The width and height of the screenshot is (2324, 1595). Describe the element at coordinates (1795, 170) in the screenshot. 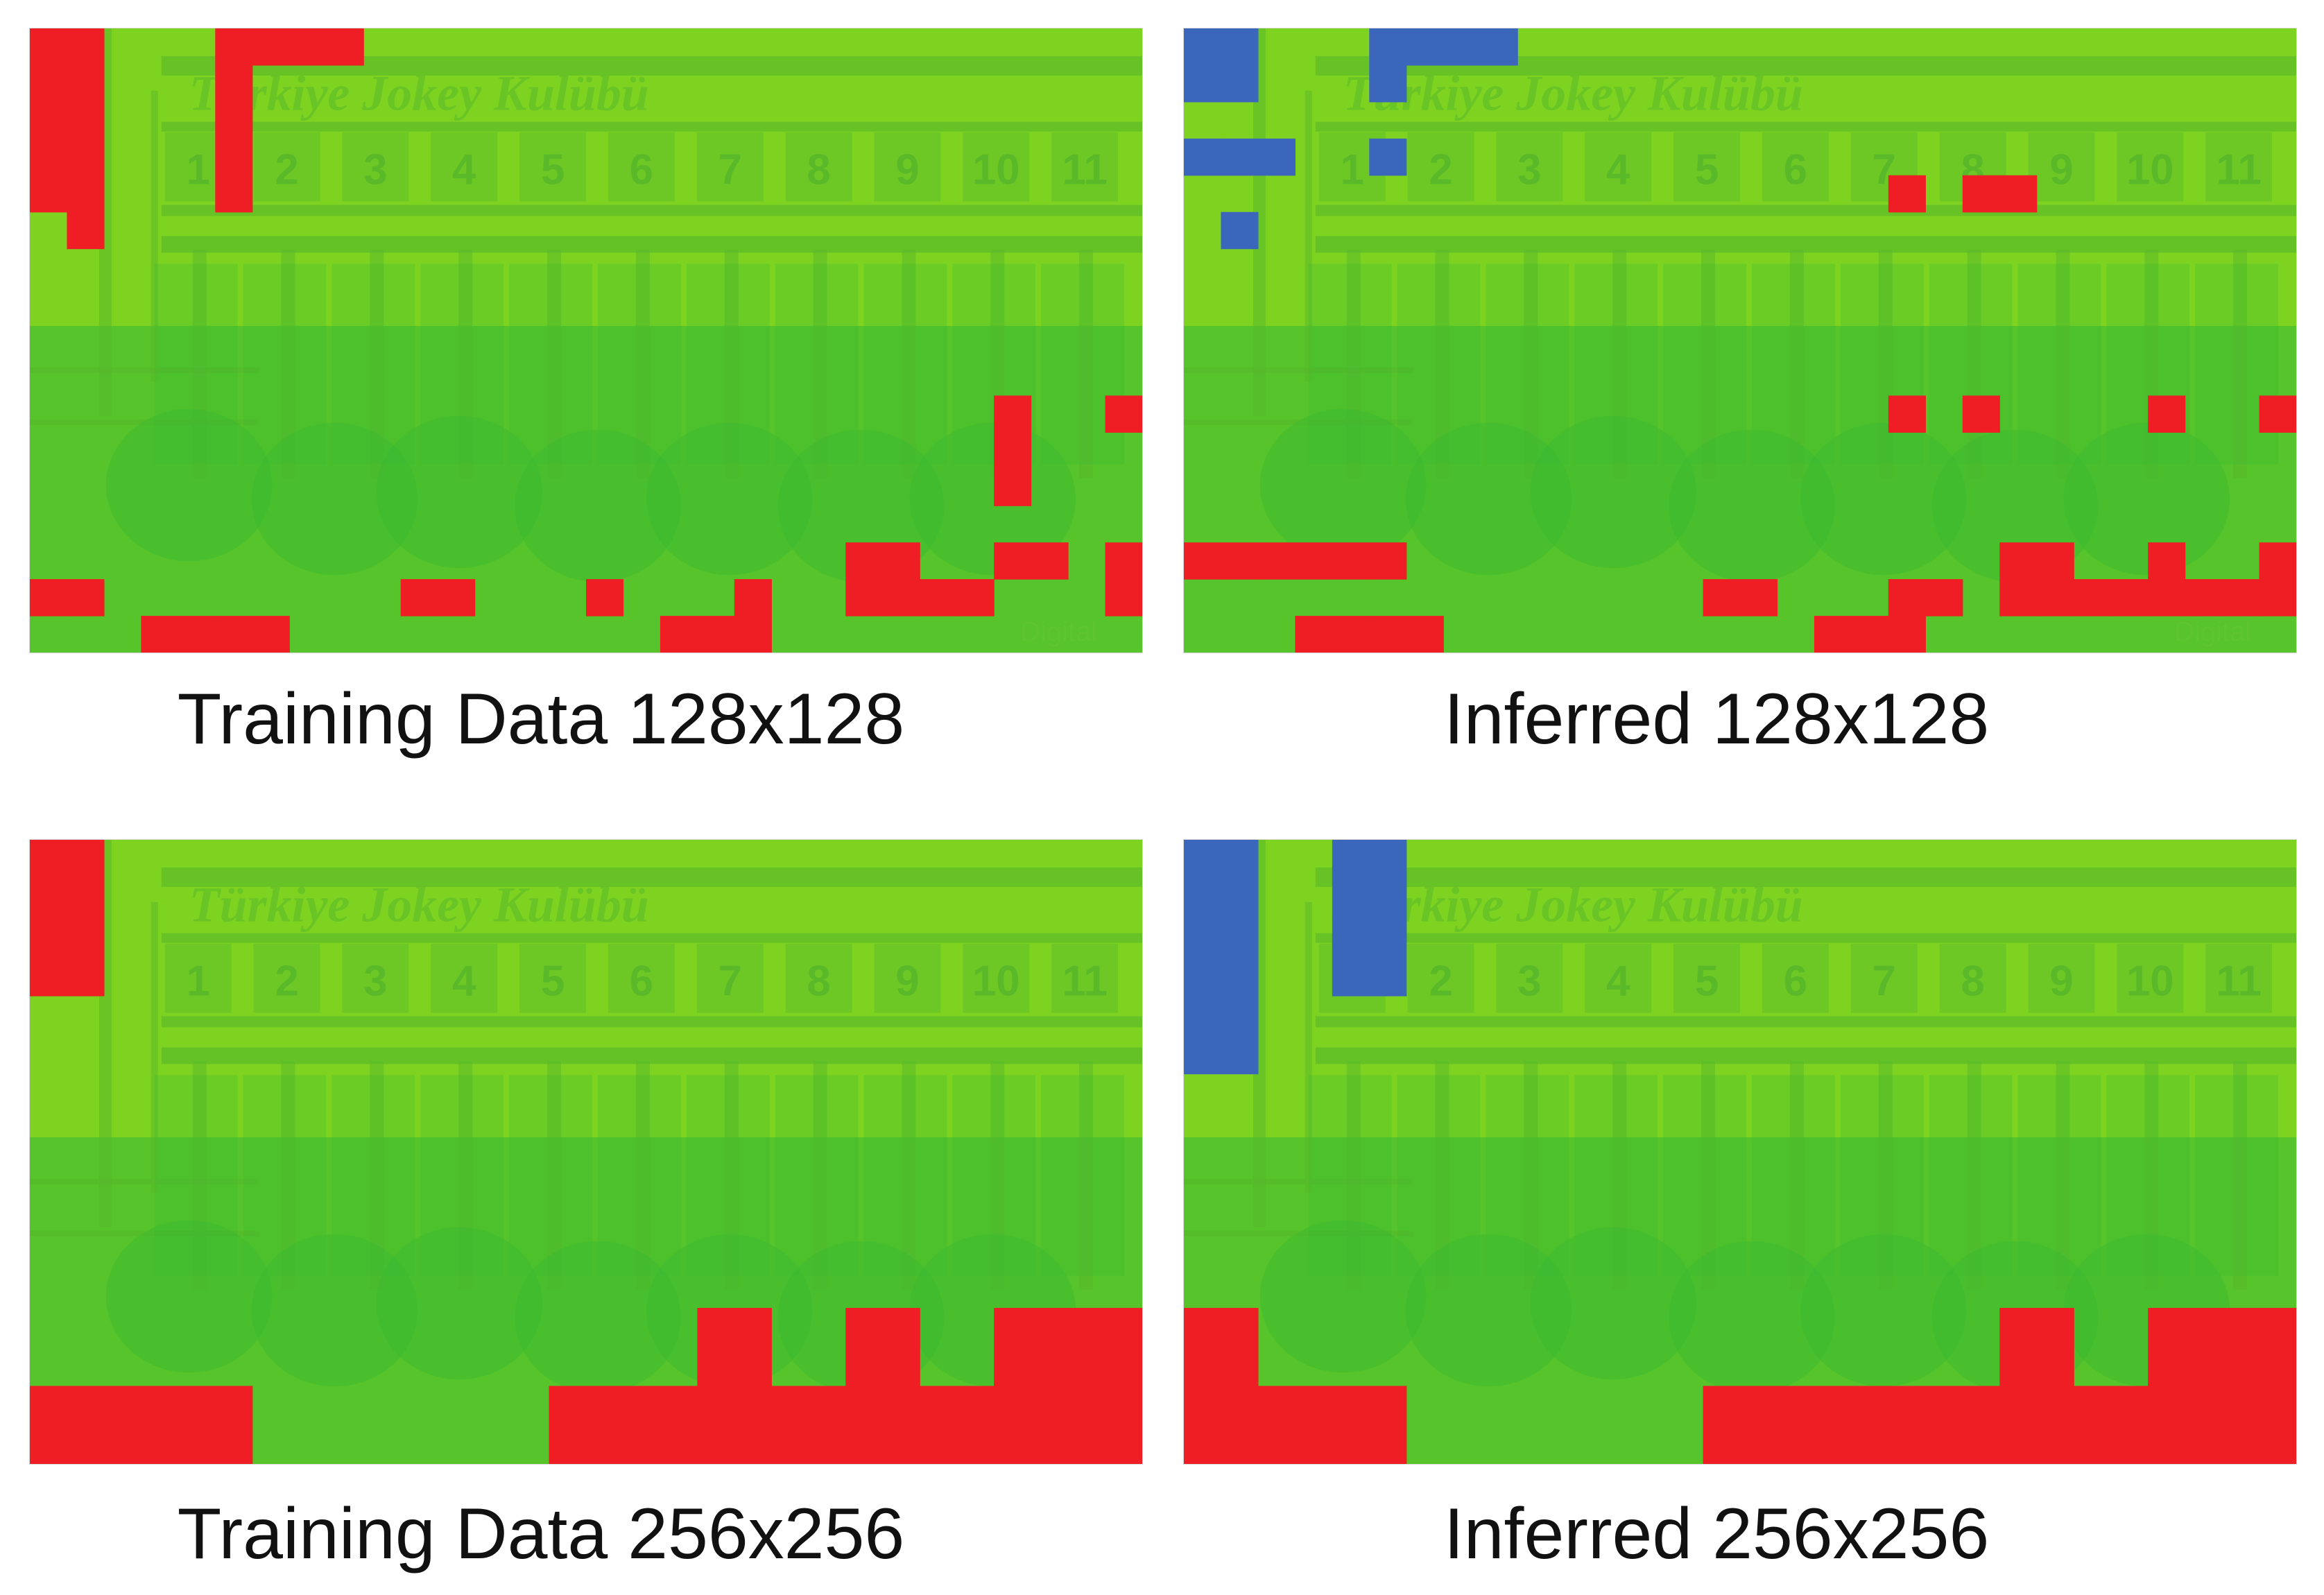

I see `gate-number: 6` at that location.